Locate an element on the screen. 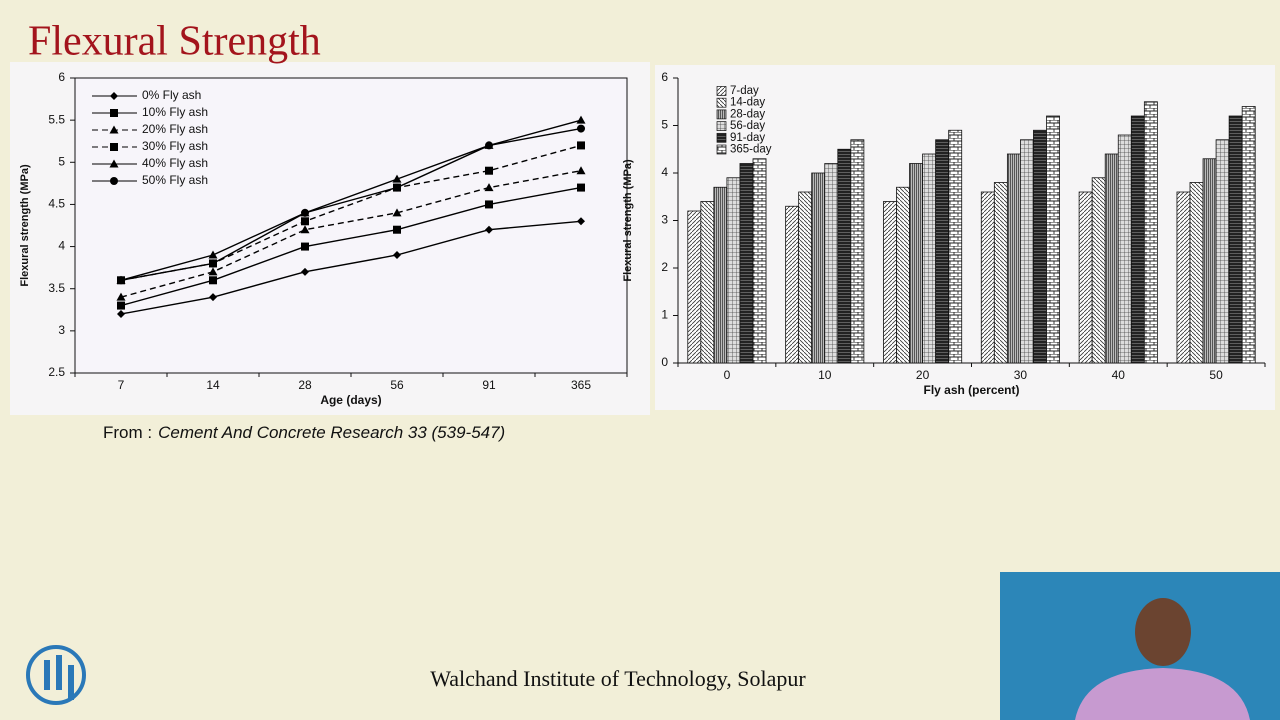 The height and width of the screenshot is (720, 1280). x-tick-label: 0 is located at coordinates (727, 375).